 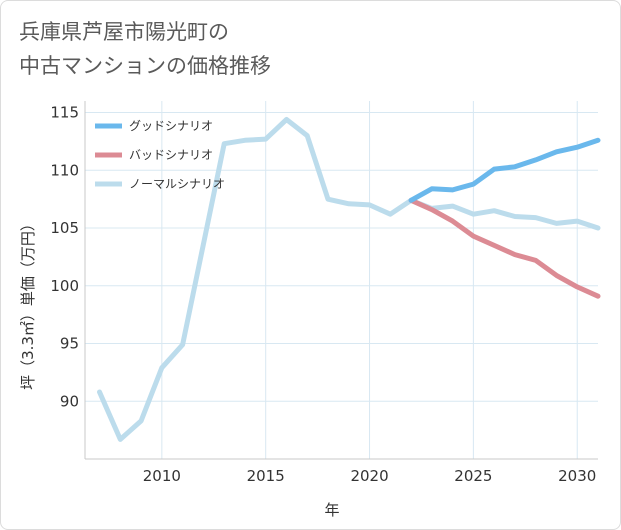 I want to click on y-axis-label: 坪（3.3㎡）単価（万円）, so click(x=28, y=303).